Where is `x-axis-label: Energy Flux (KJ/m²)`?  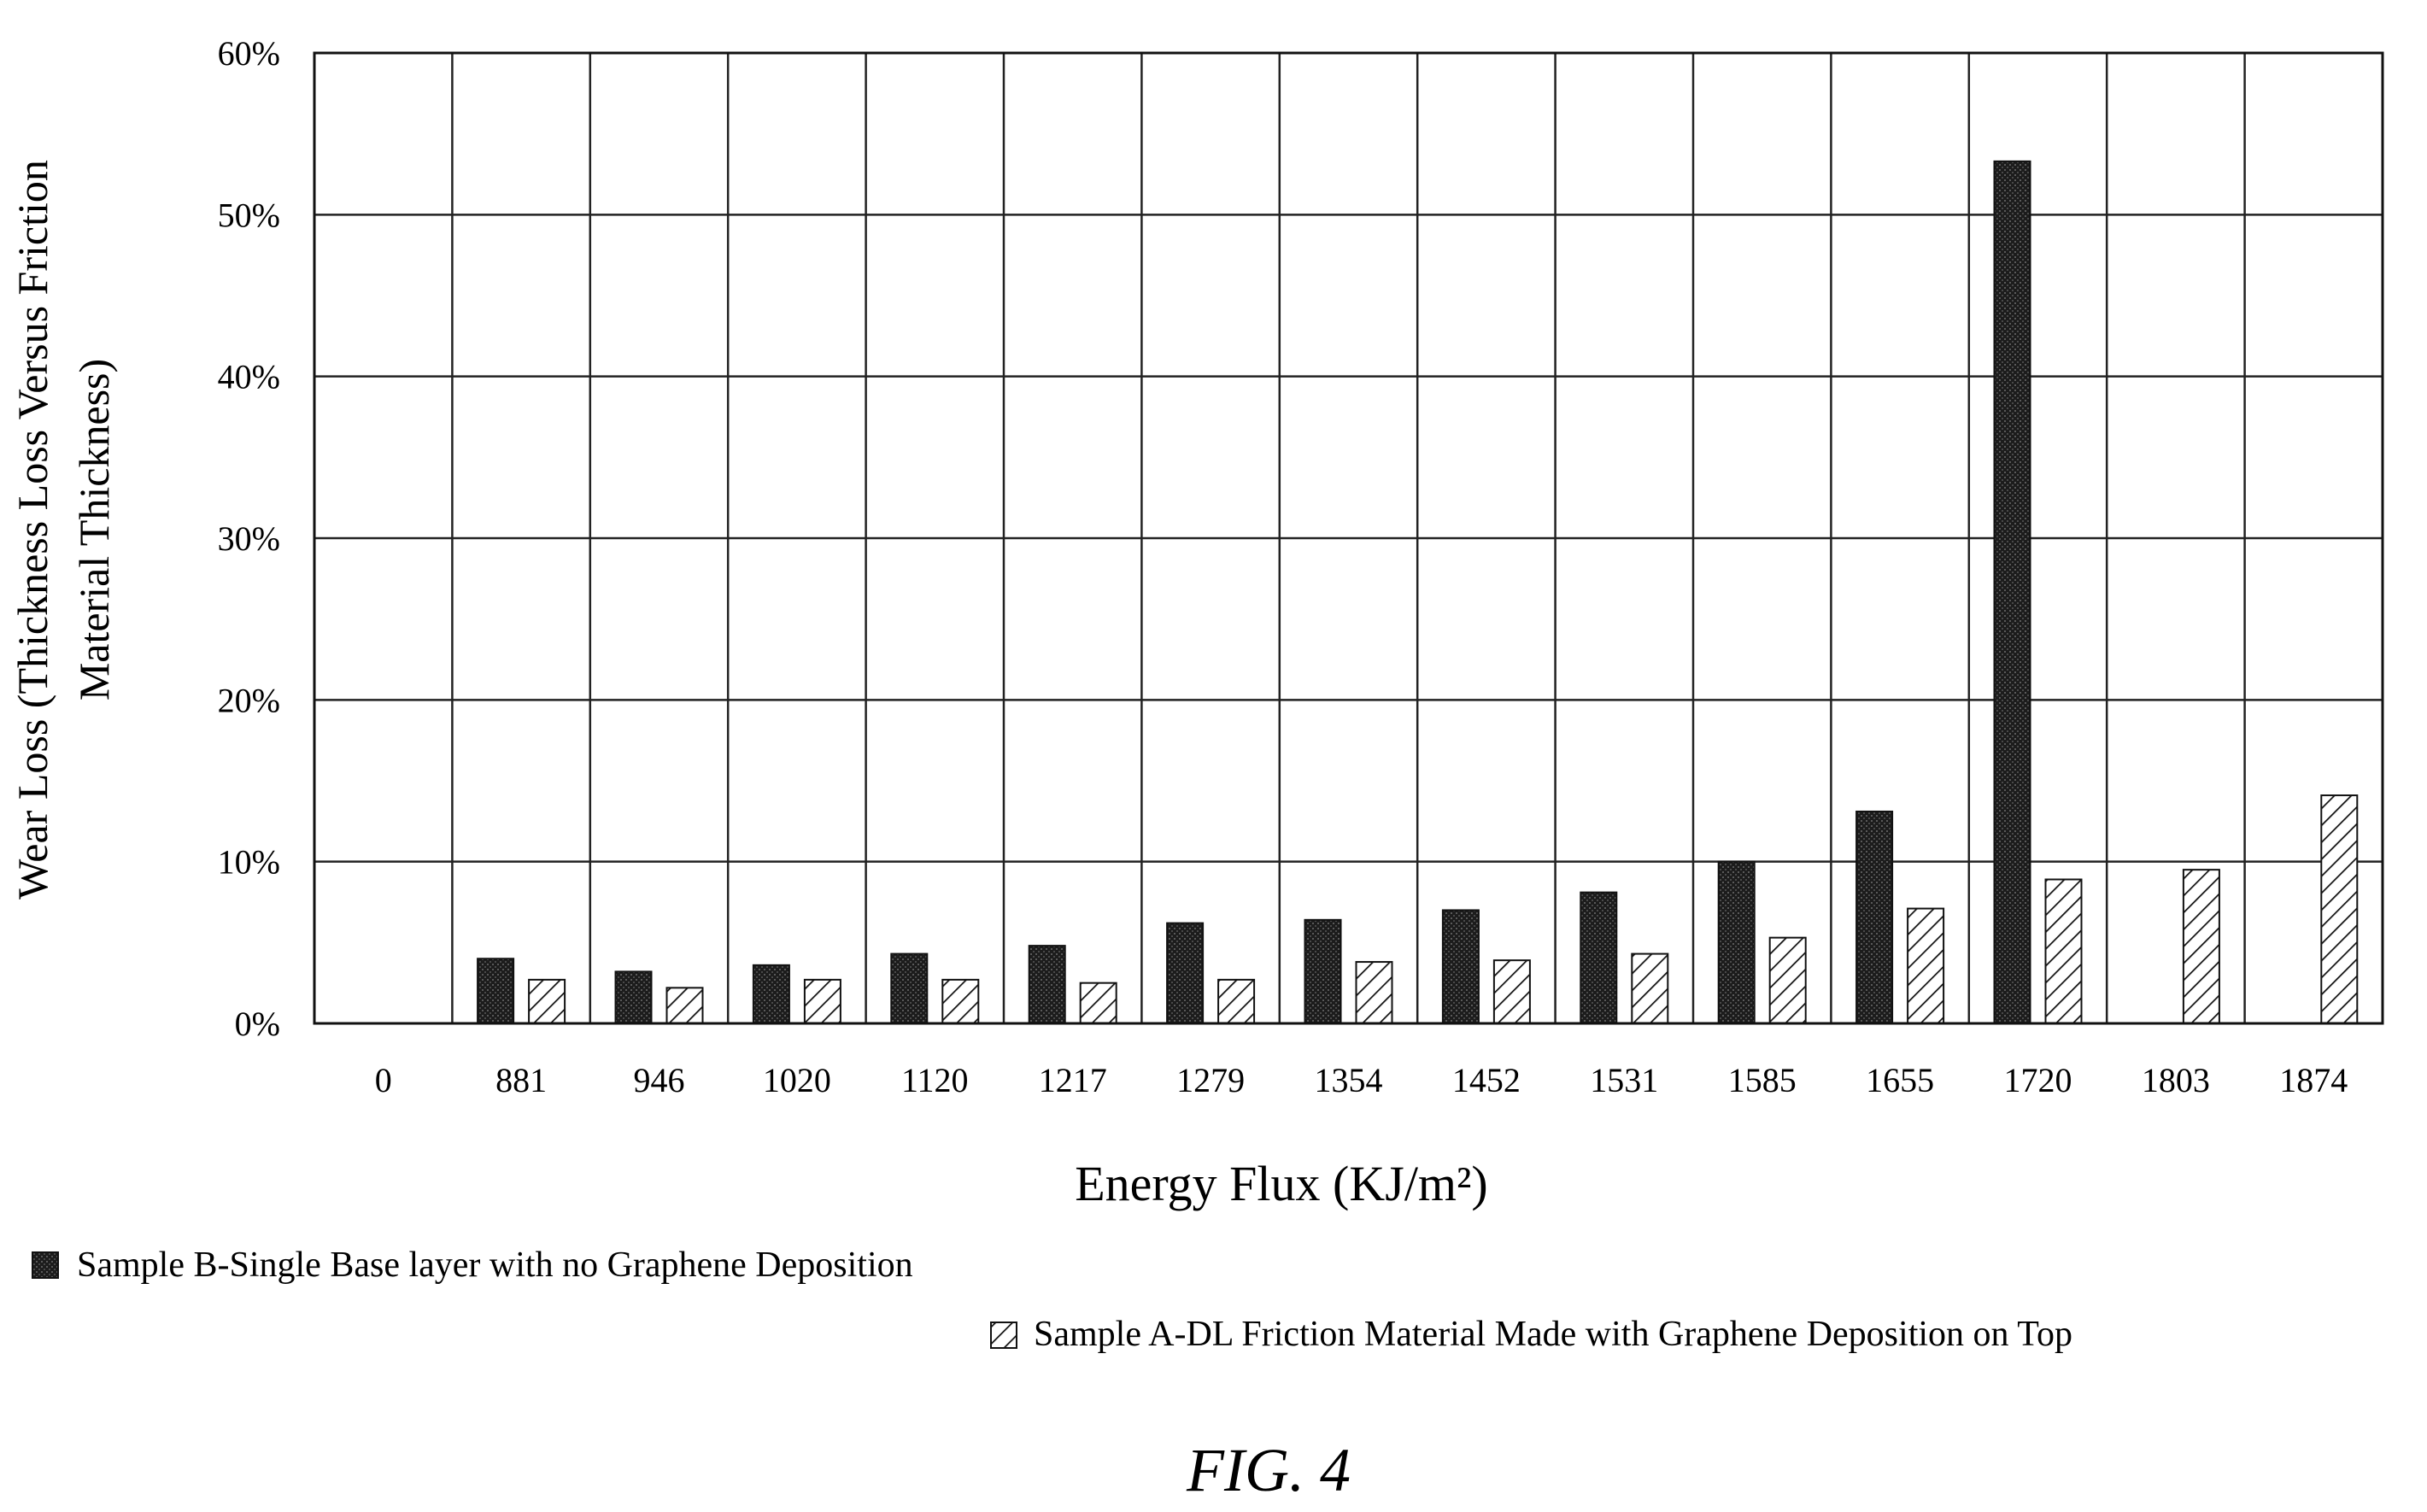
x-axis-label: Energy Flux (KJ/m²) is located at coordinates (1281, 1183).